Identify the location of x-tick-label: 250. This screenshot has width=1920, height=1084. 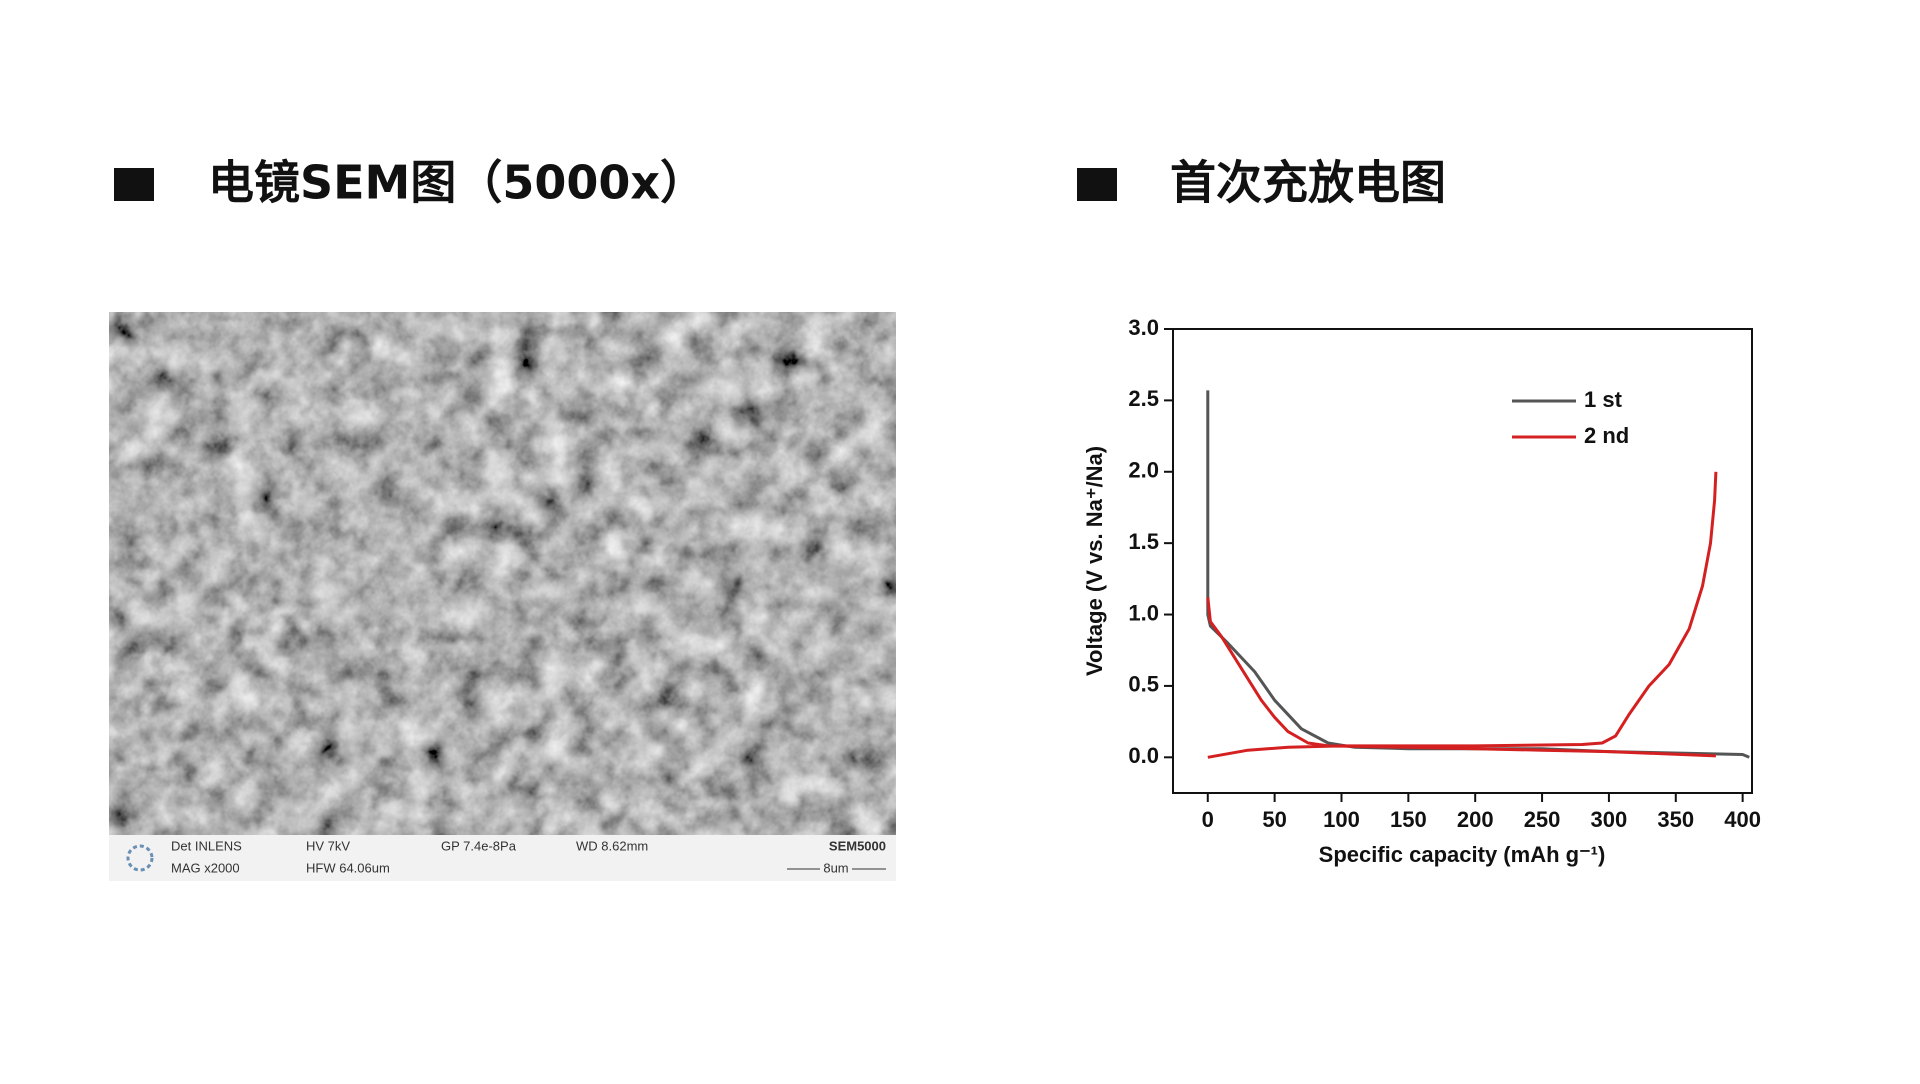
(1542, 819).